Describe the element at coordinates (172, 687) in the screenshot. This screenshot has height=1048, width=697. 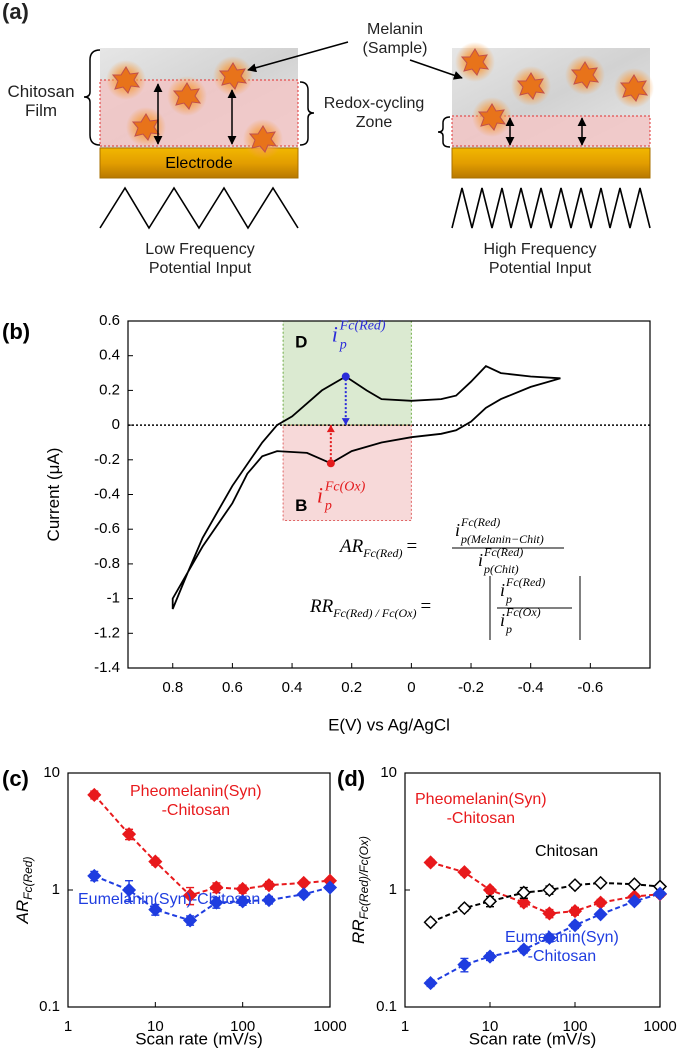
I see `x-tick-label: 0.8` at that location.